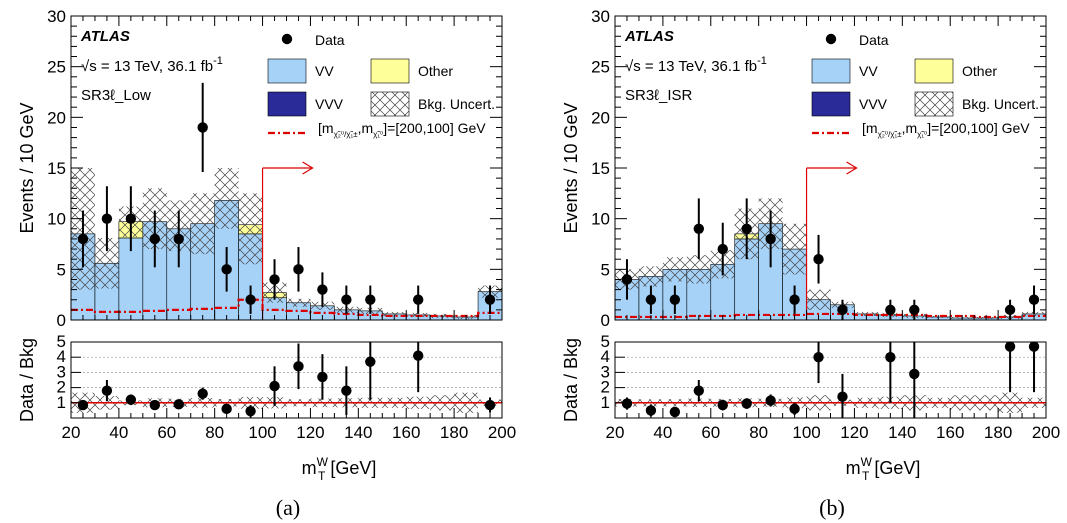 The image size is (1067, 523). Describe the element at coordinates (435, 71) in the screenshot. I see `legend-other-label: Other` at that location.